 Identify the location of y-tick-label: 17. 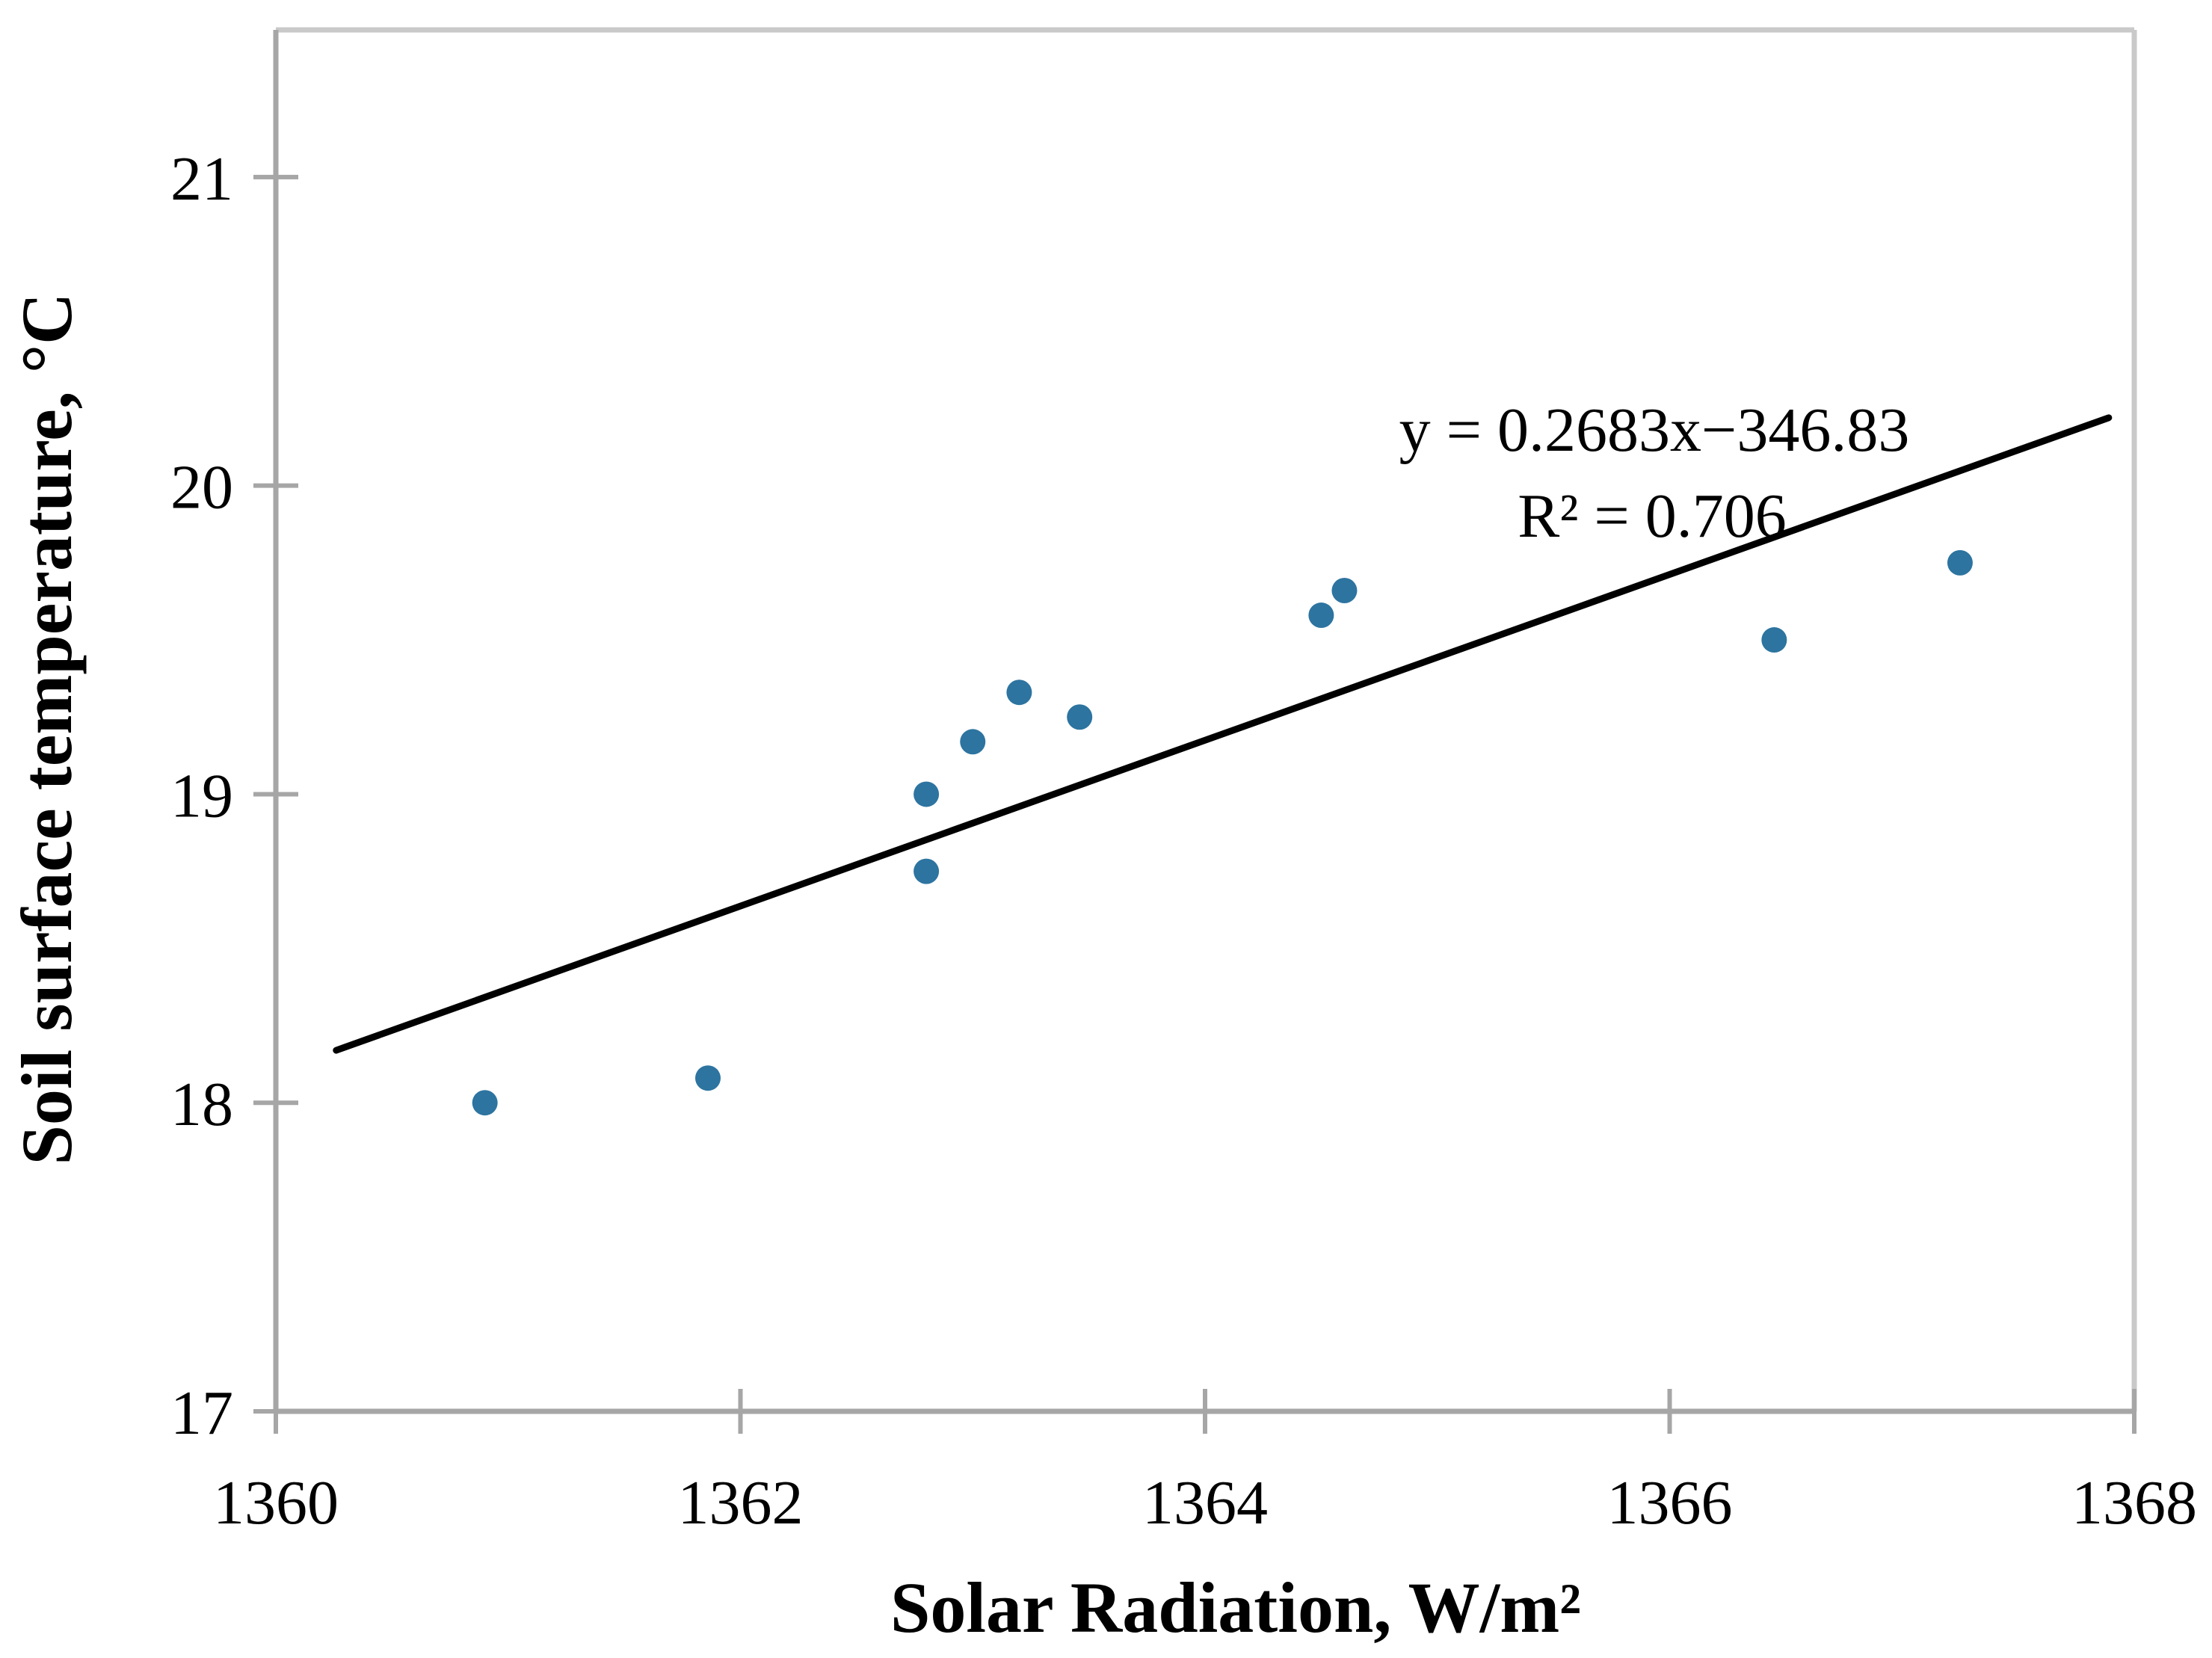
(201, 1413).